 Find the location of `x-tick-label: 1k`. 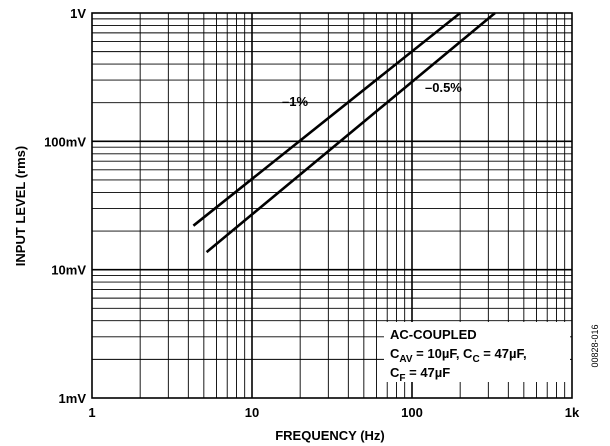

x-tick-label: 1k is located at coordinates (572, 412).